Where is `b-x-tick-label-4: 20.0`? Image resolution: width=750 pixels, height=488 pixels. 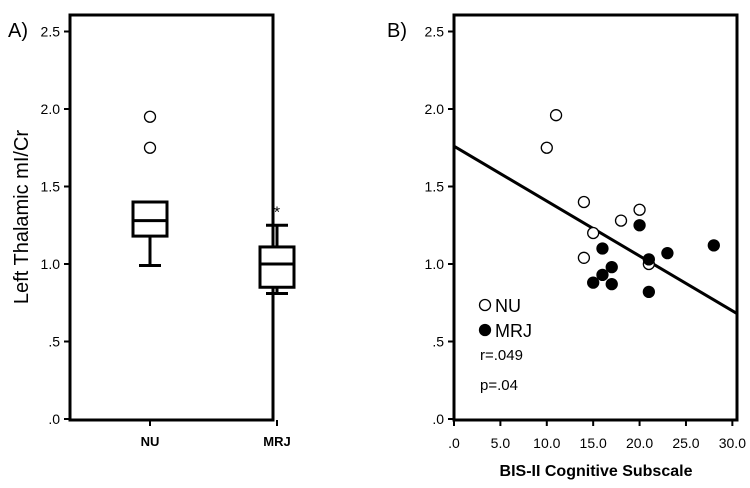
b-x-tick-label-4: 20.0 is located at coordinates (639, 443).